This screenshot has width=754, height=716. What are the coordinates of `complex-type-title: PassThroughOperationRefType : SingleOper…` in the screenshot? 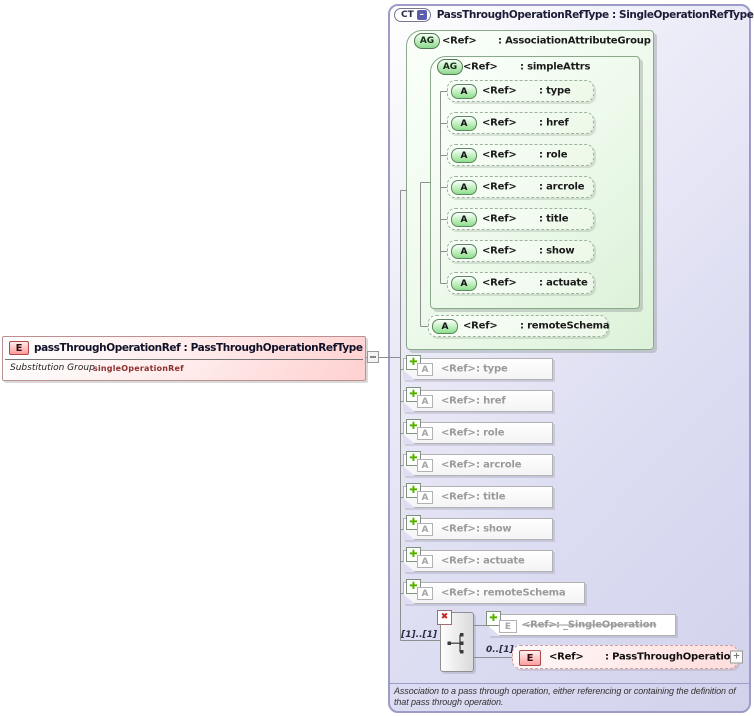 It's located at (595, 15).